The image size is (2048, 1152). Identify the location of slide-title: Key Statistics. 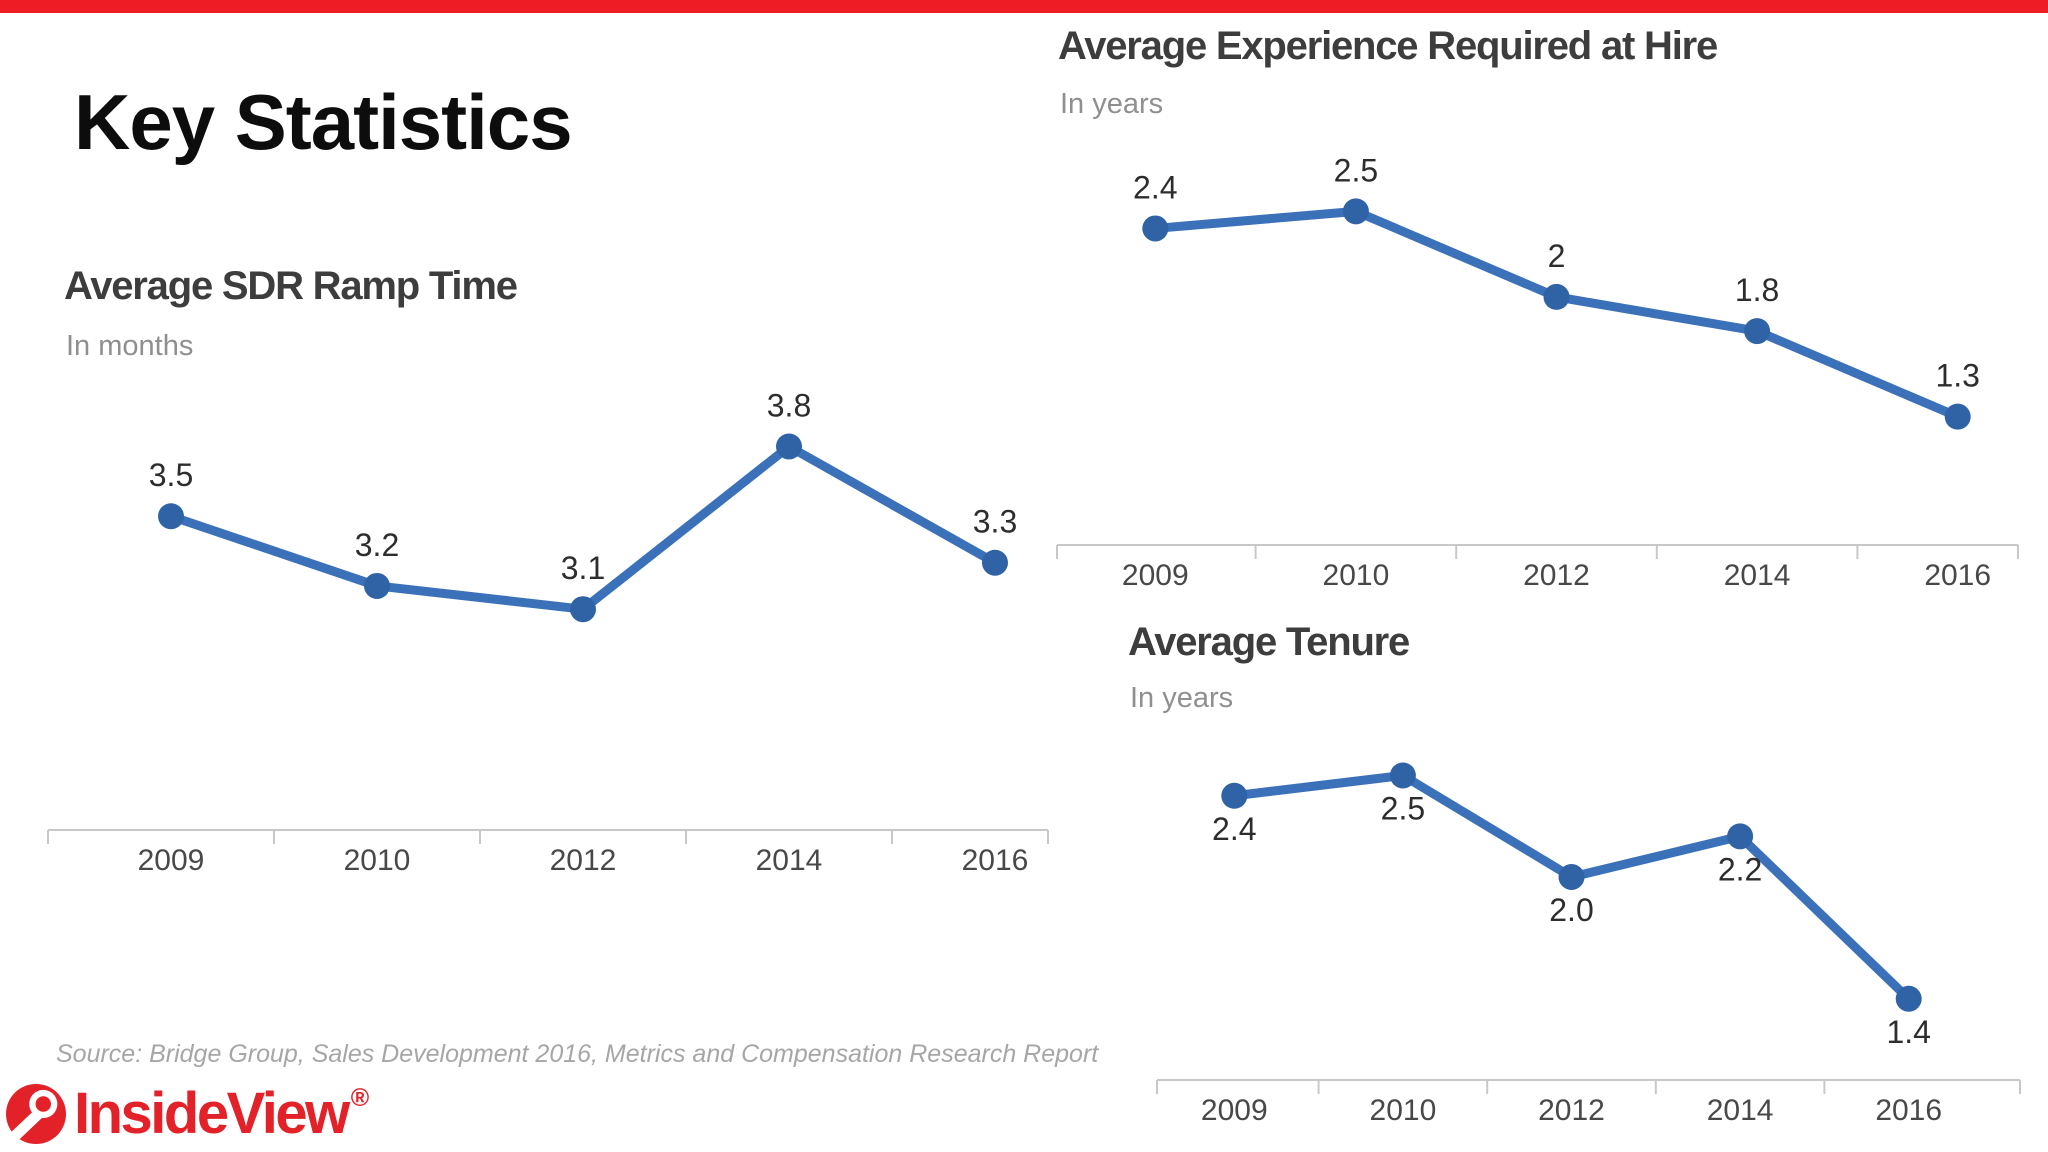
(323, 122).